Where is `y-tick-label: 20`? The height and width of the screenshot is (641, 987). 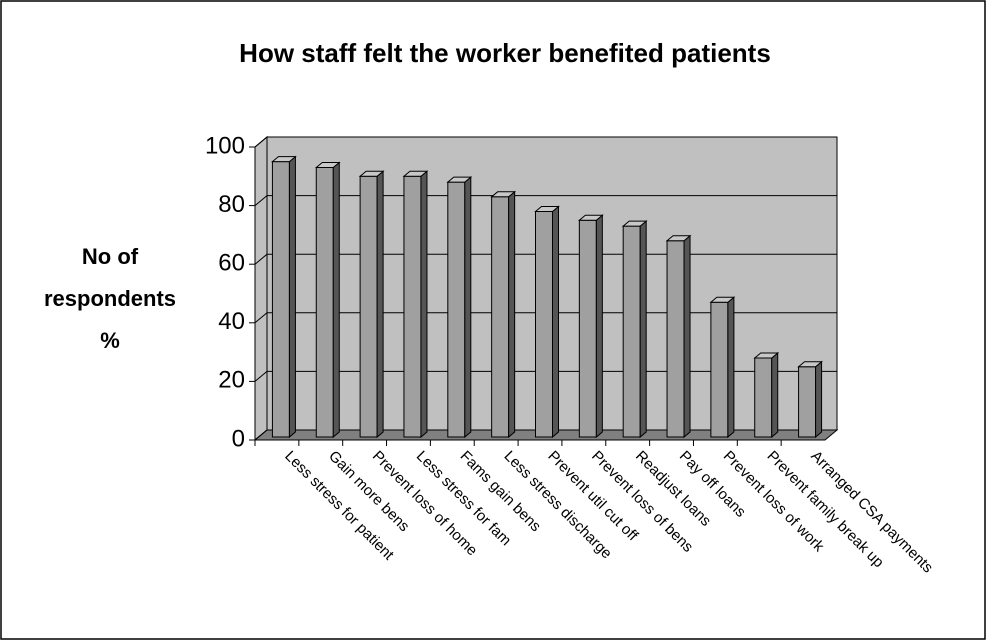
y-tick-label: 20 is located at coordinates (231, 380).